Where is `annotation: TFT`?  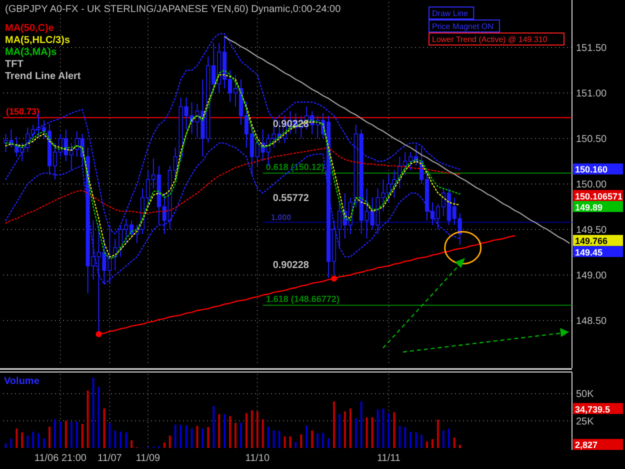 annotation: TFT is located at coordinates (14, 64).